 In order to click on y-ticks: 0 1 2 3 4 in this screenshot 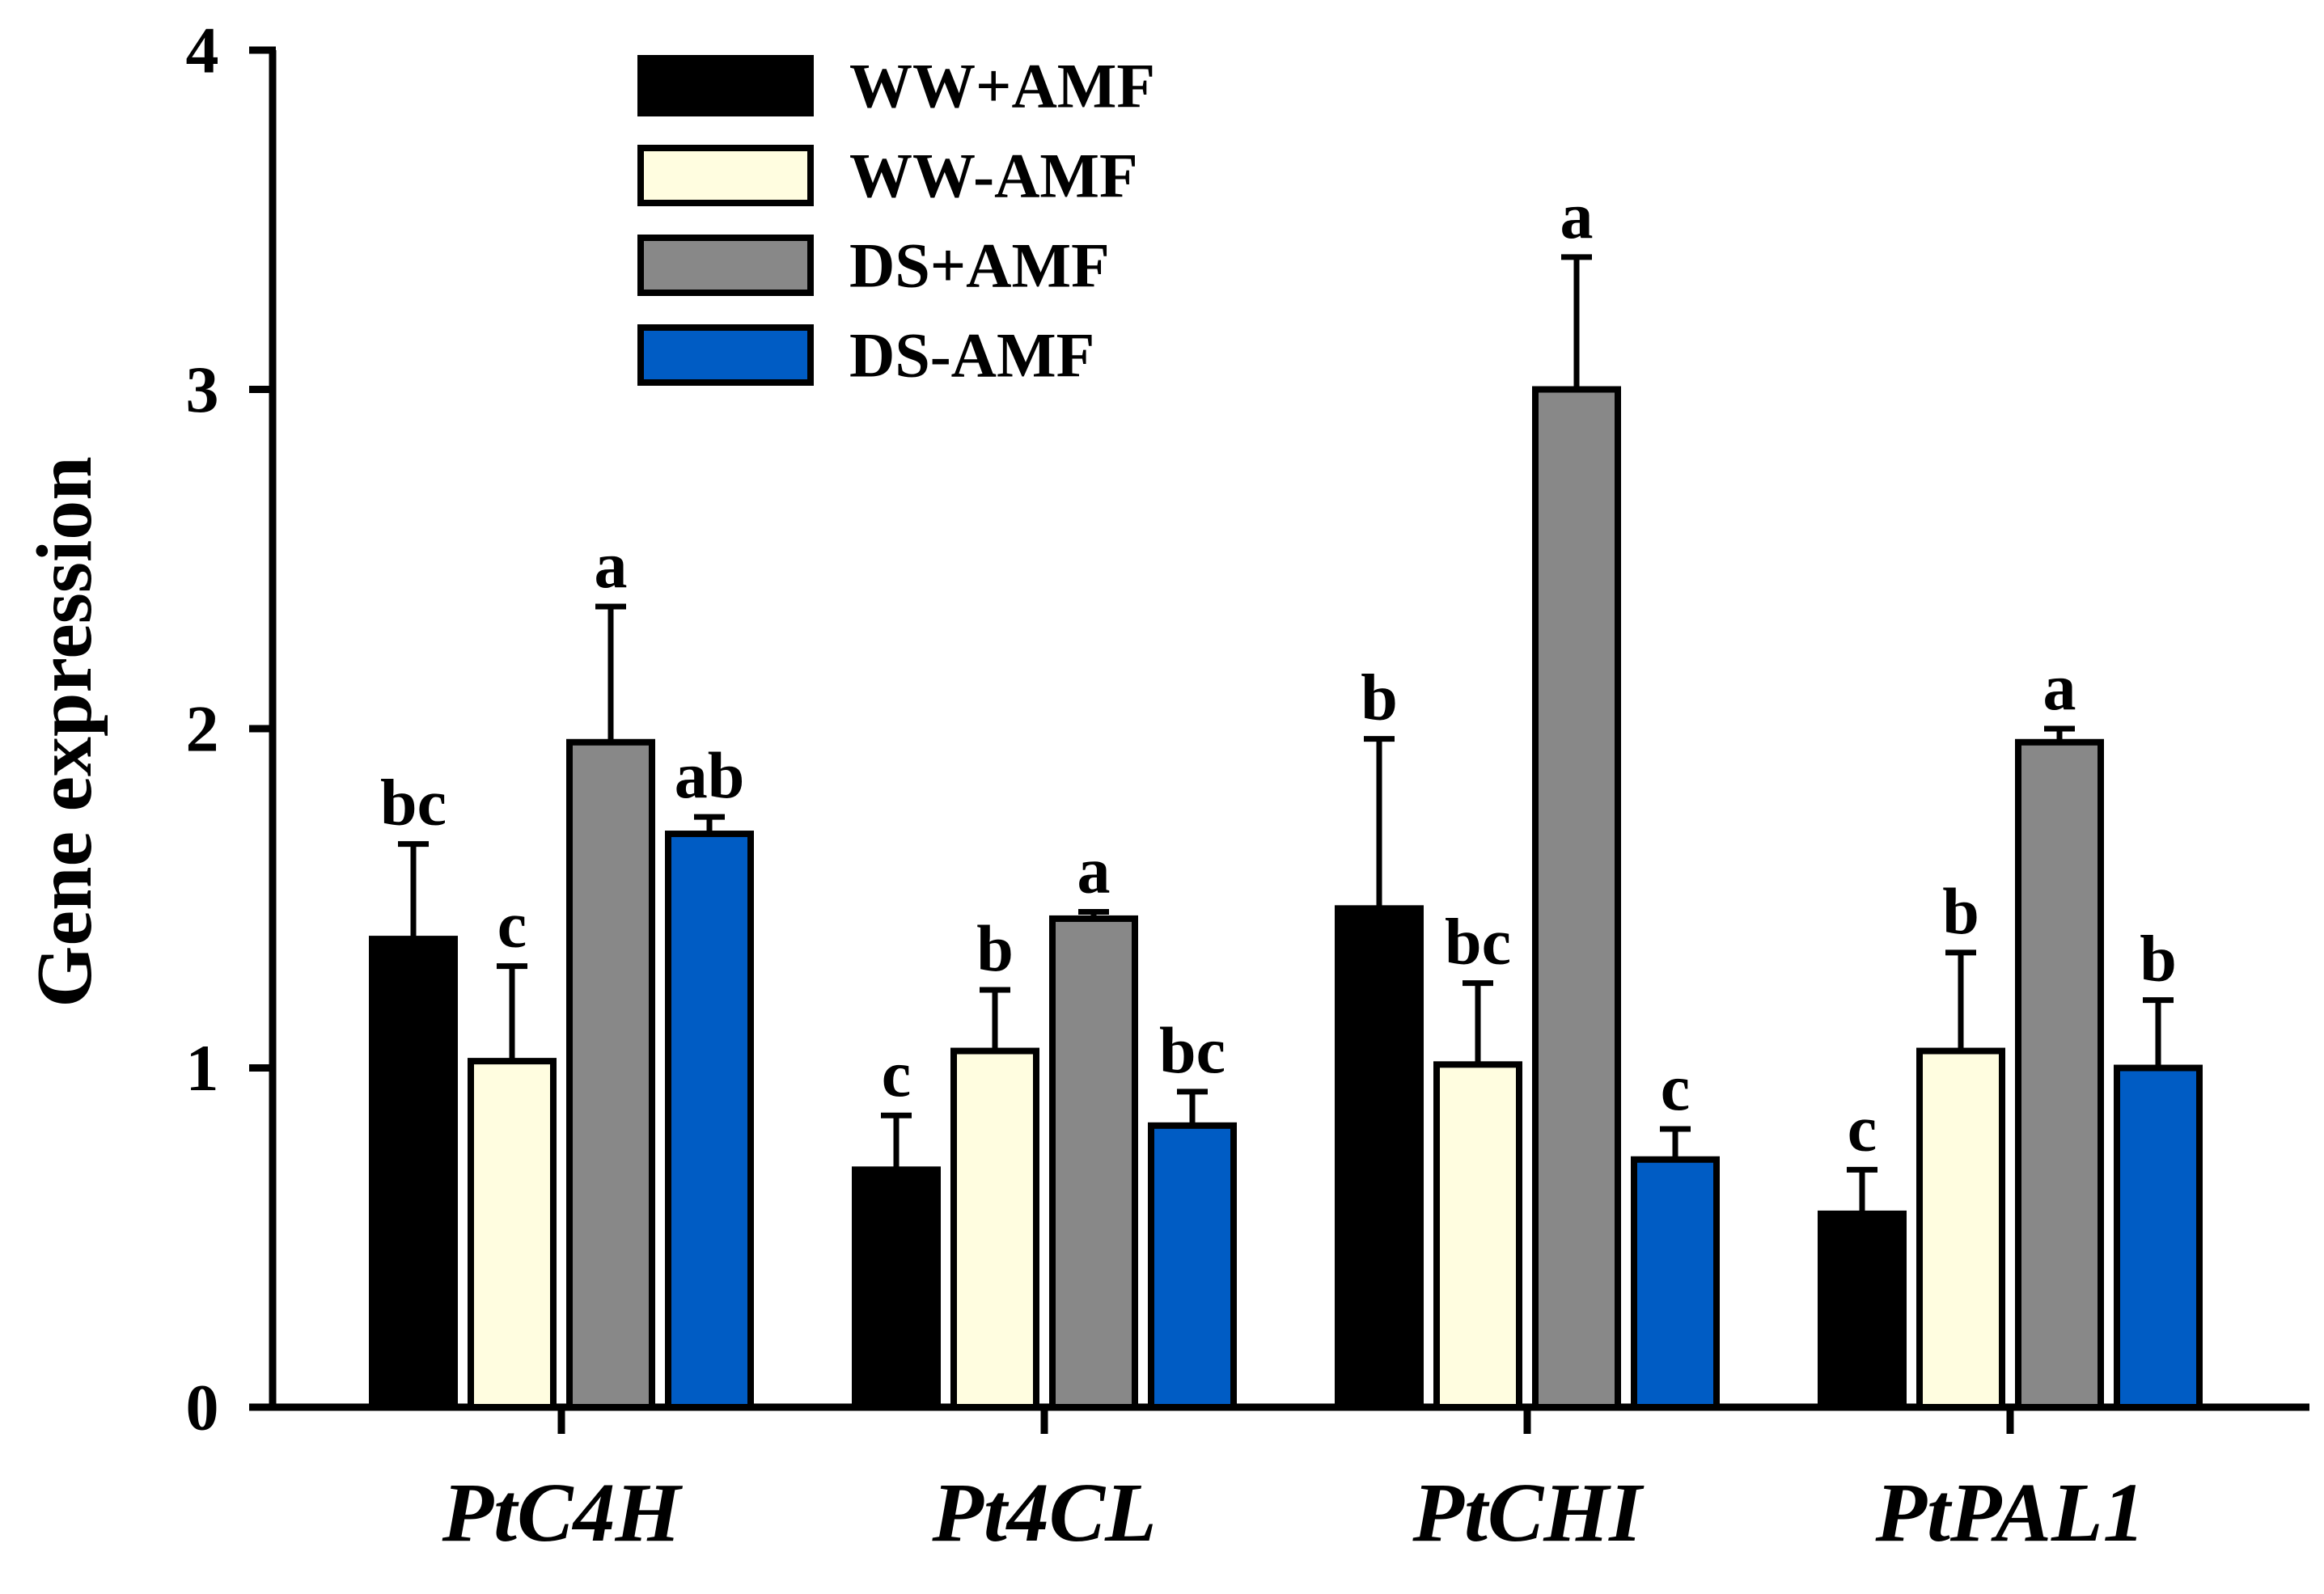, I will do `click(231, 729)`.